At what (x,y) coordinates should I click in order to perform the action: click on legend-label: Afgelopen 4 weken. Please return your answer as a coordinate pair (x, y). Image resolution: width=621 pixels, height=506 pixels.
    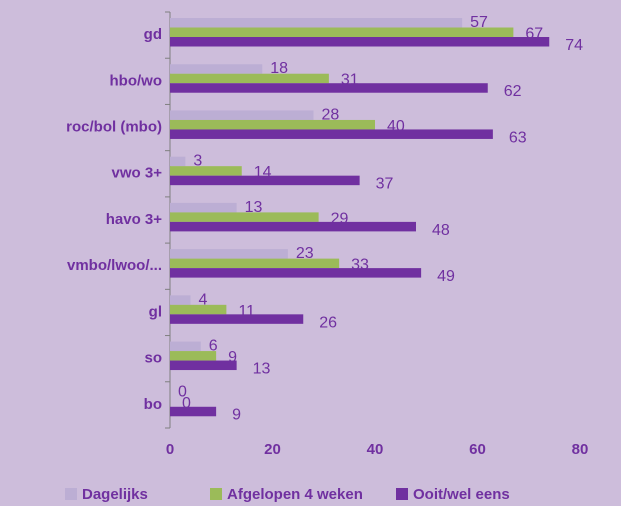
    Looking at the image, I should click on (295, 494).